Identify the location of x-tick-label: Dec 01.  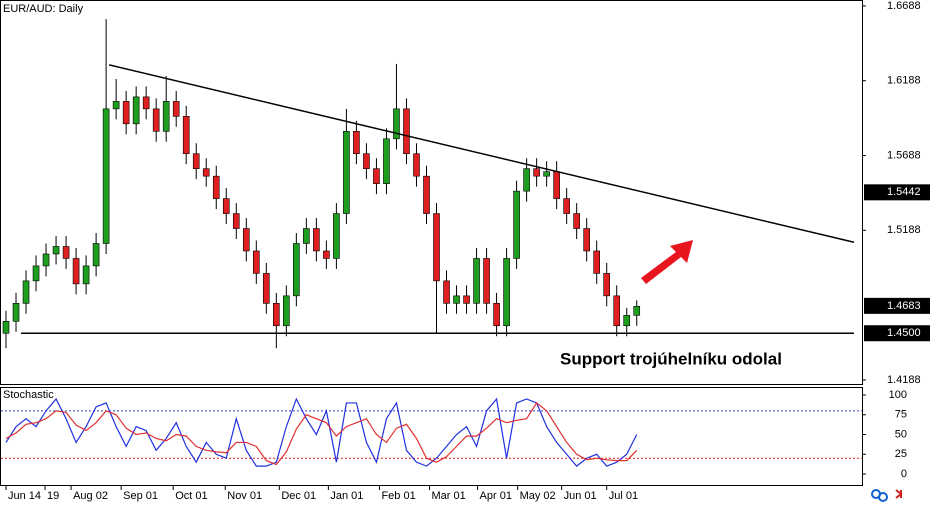
(298, 496).